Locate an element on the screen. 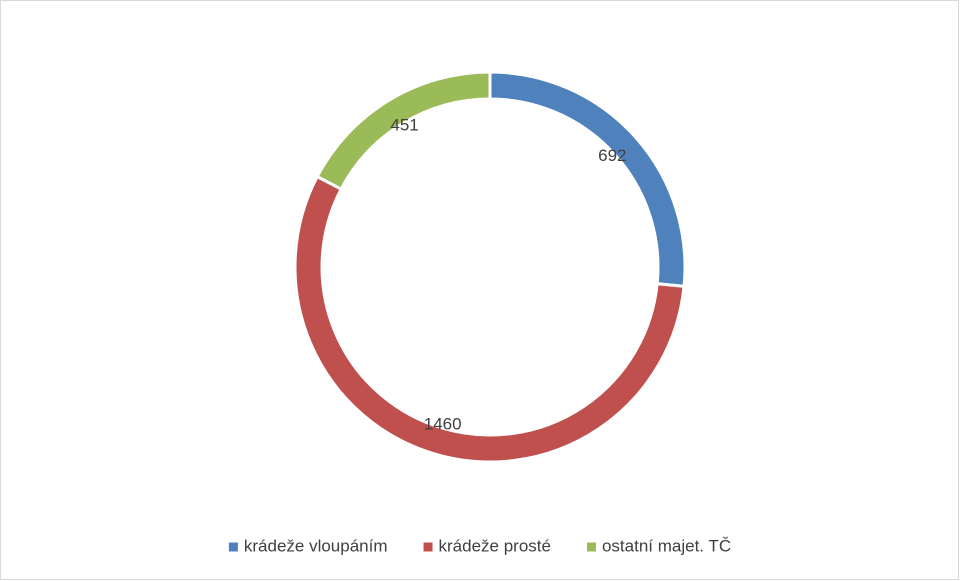 The height and width of the screenshot is (581, 960). donut-segment is located at coordinates (403, 131).